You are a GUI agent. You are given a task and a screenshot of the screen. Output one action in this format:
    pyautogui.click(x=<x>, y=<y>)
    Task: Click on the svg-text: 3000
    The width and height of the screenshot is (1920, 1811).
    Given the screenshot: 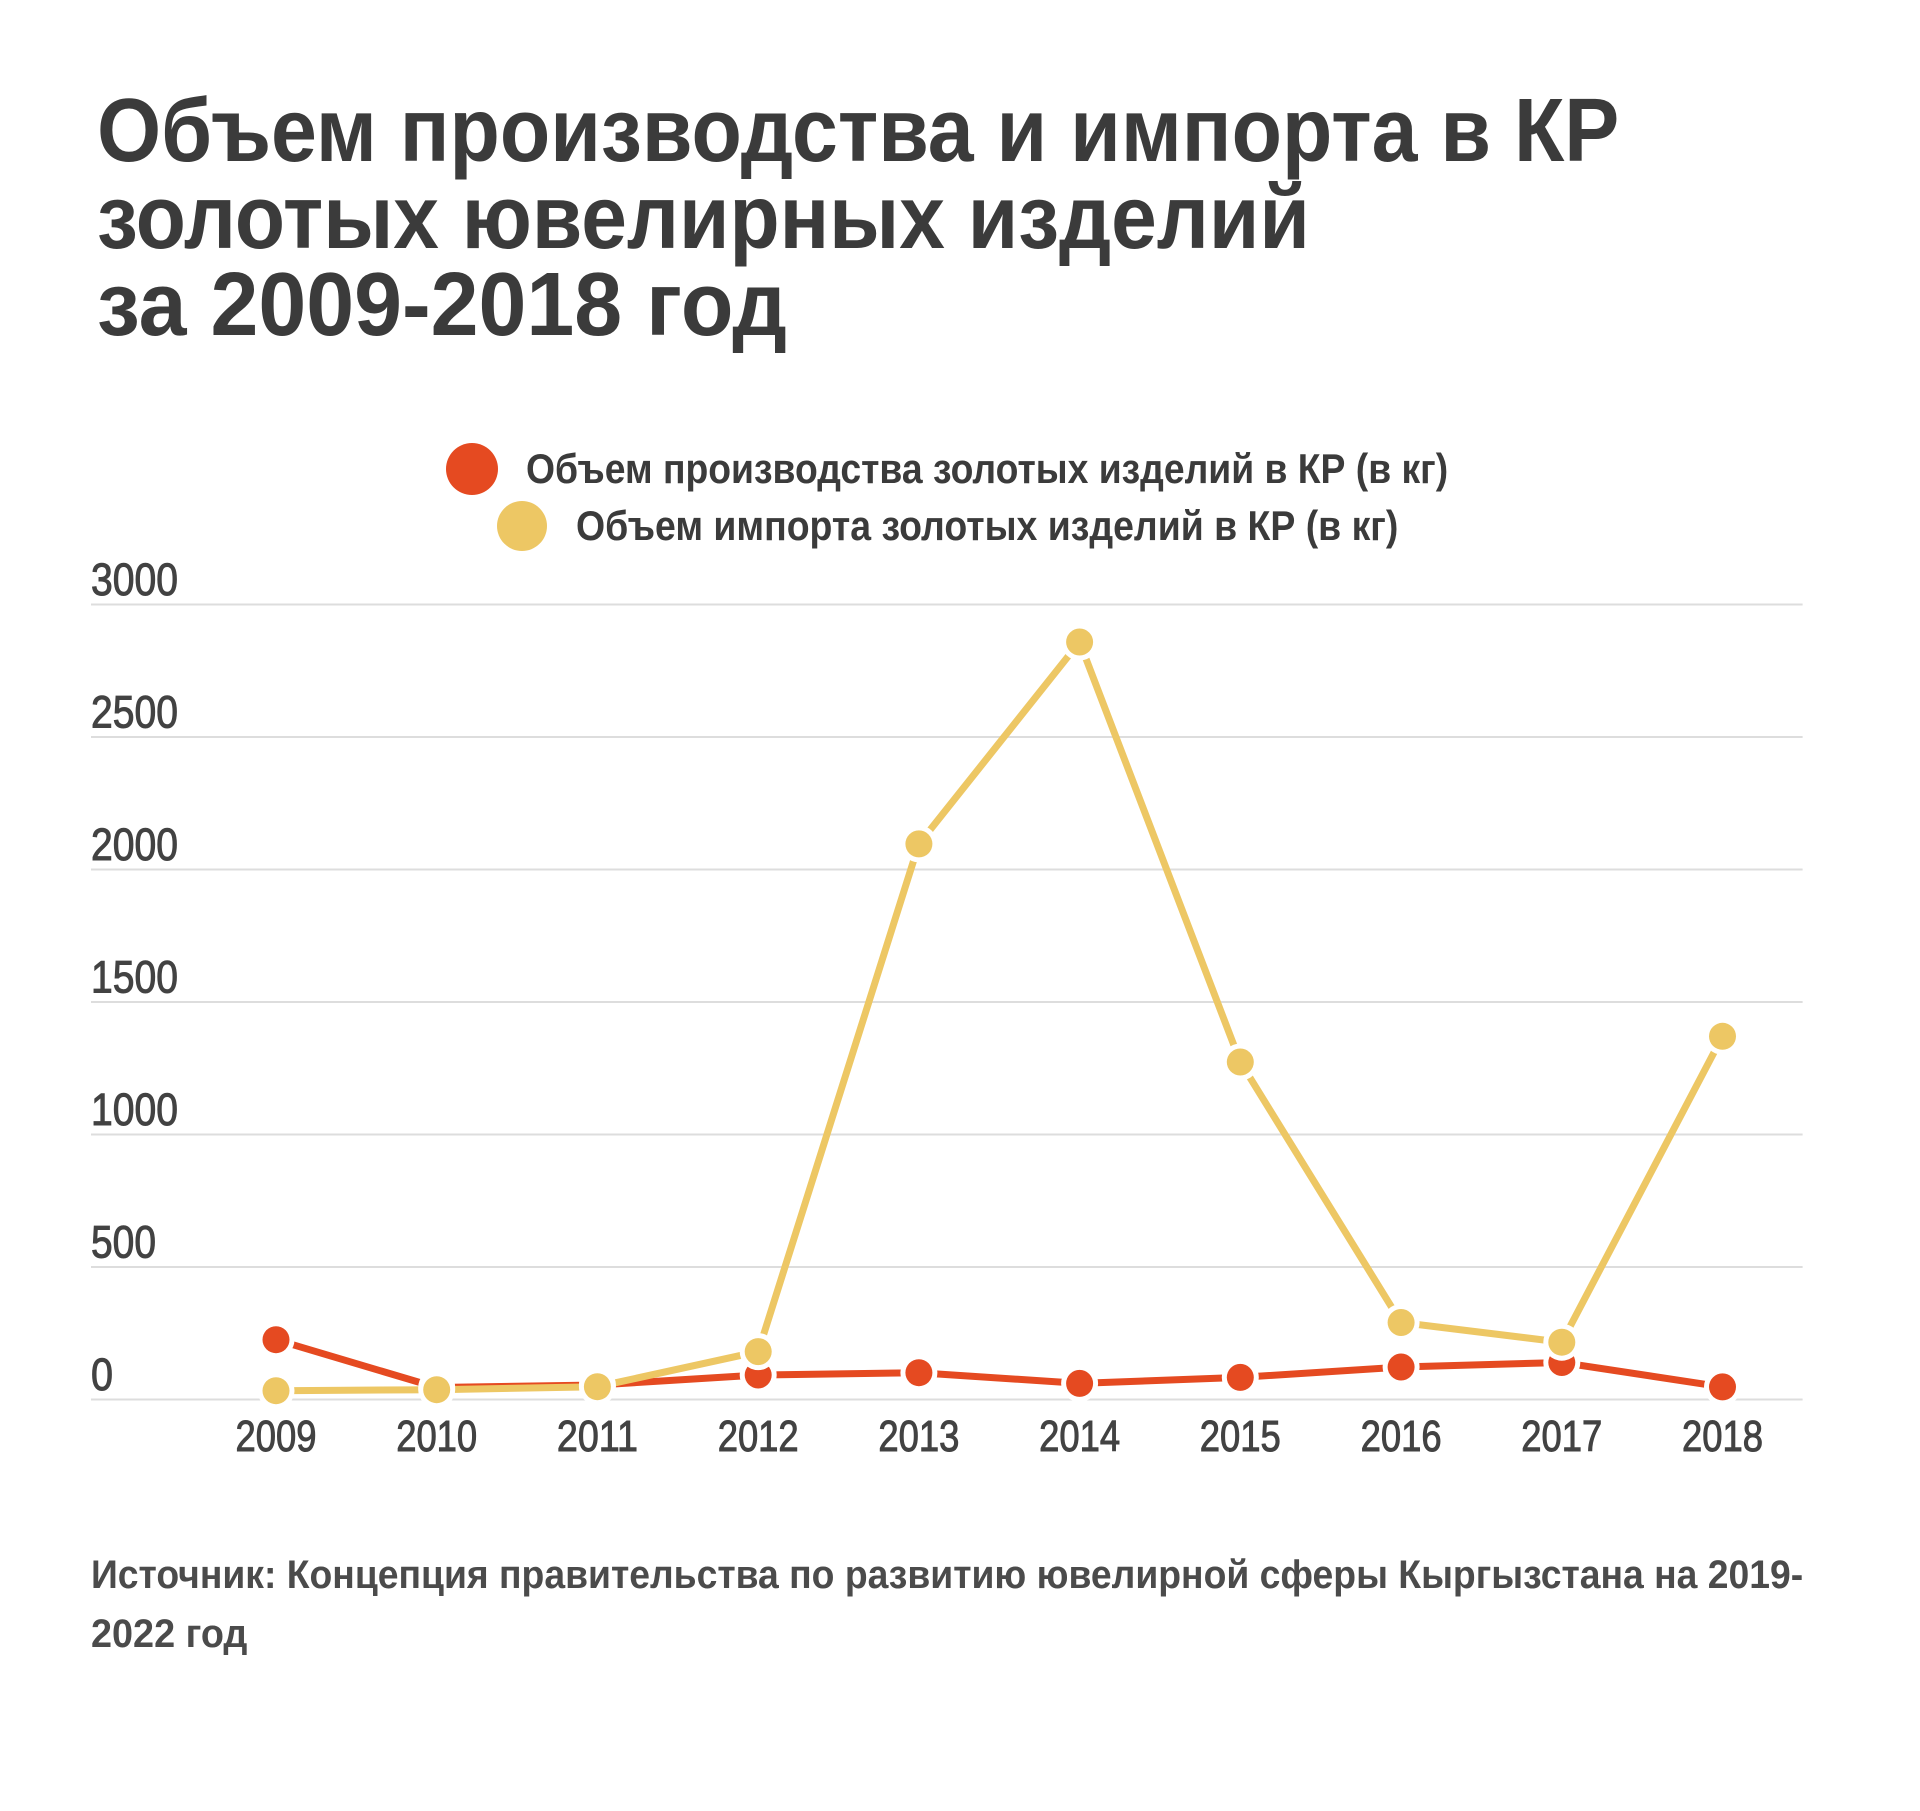 What is the action you would take?
    pyautogui.click(x=134, y=579)
    